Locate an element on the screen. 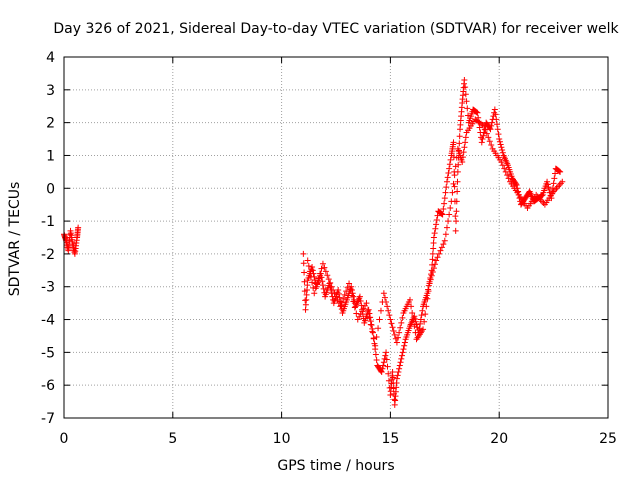  x-axis-label: GPS time / hours is located at coordinates (335, 466).